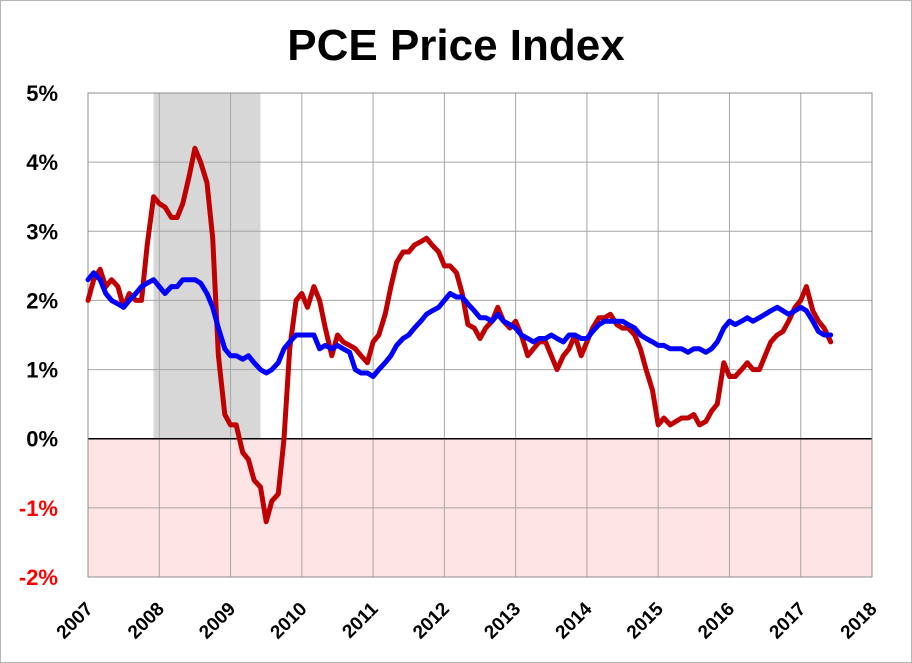  What do you see at coordinates (431, 621) in the screenshot?
I see `x-tick-label: 2012` at bounding box center [431, 621].